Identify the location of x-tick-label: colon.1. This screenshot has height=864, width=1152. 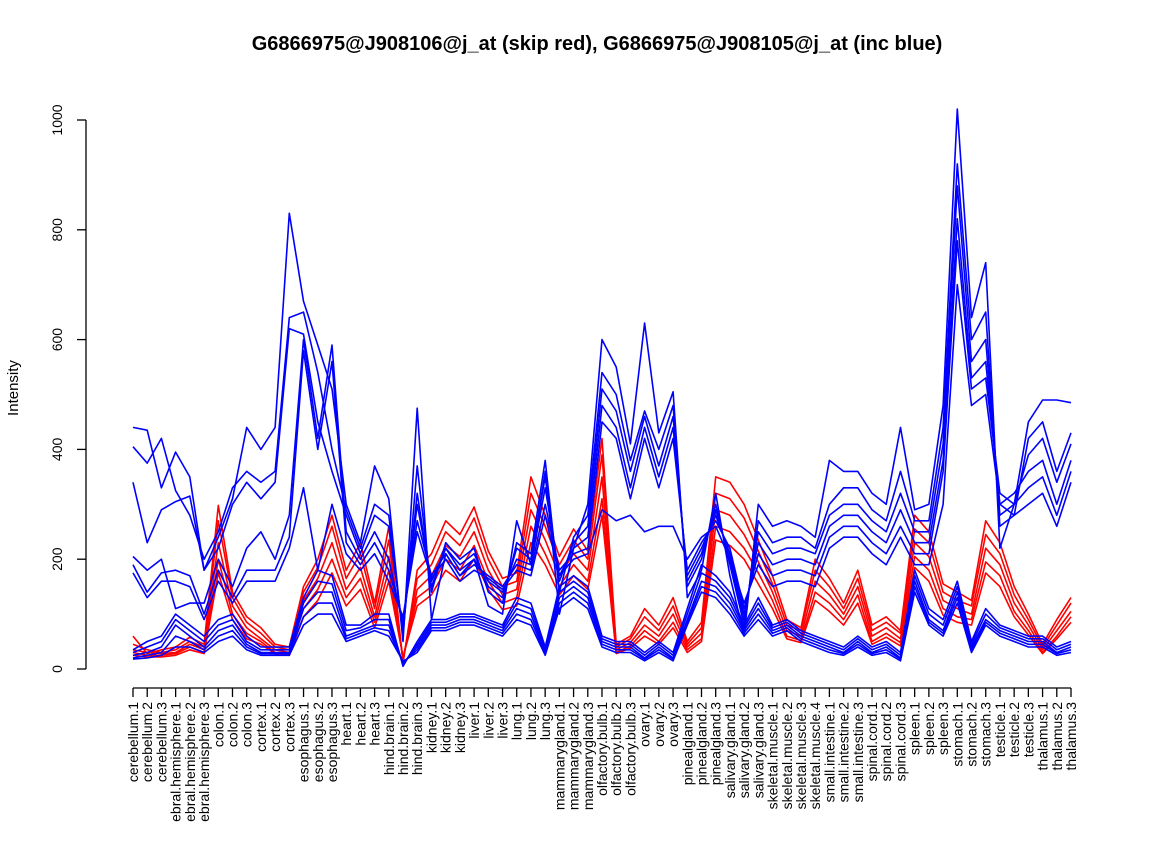
(218, 724).